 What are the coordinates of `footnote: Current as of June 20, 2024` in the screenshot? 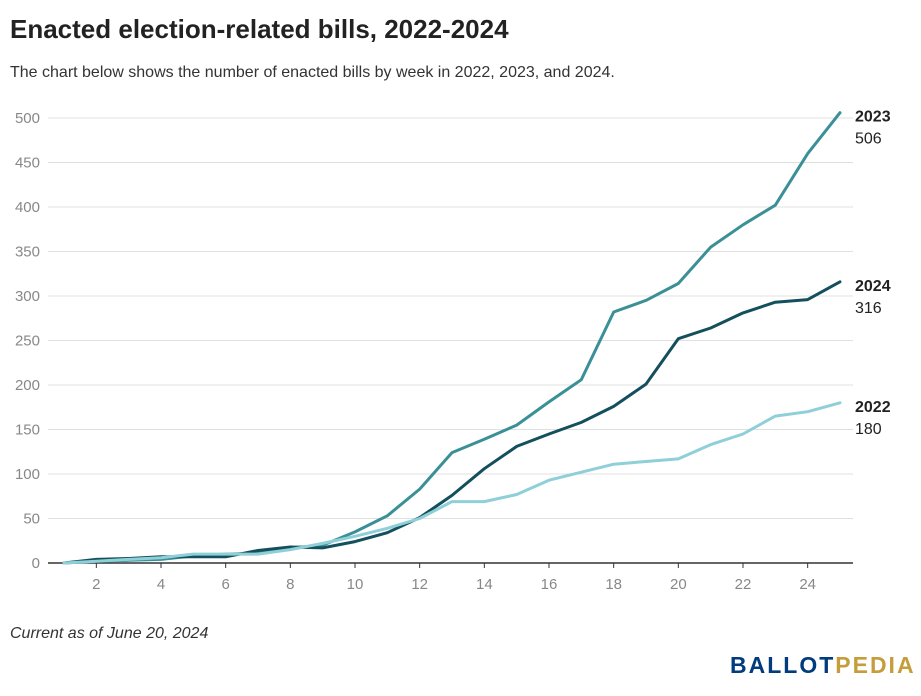 It's located at (109, 633).